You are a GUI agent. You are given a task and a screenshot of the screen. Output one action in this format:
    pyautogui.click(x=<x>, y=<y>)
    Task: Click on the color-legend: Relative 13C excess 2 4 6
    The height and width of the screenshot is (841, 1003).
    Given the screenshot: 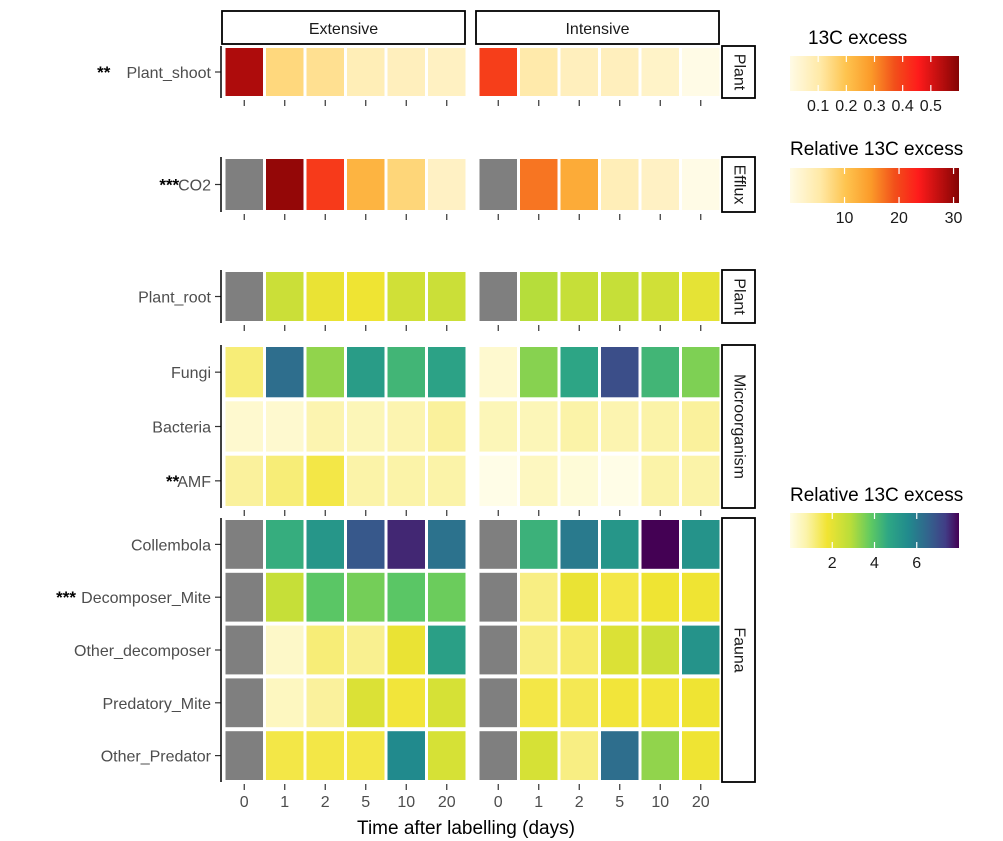 What is the action you would take?
    pyautogui.click(x=876, y=528)
    